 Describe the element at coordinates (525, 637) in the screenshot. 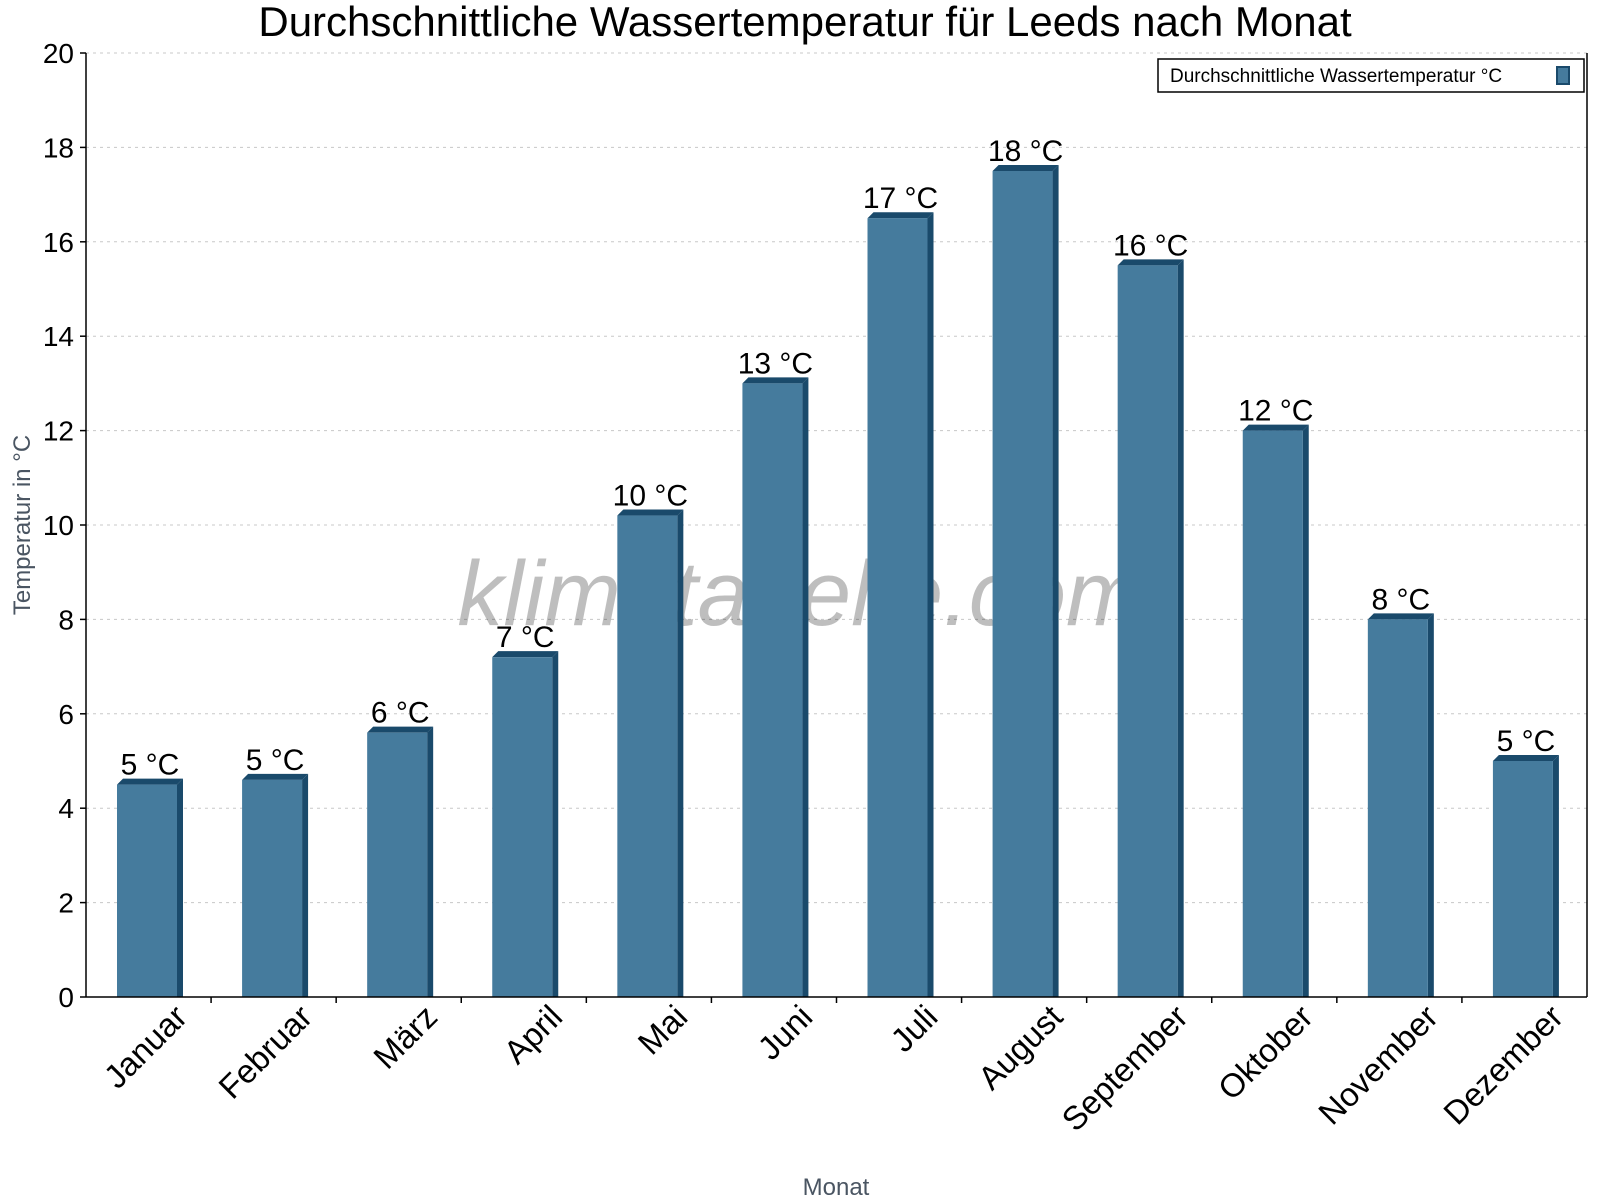

I see `data-label: 7 °C` at that location.